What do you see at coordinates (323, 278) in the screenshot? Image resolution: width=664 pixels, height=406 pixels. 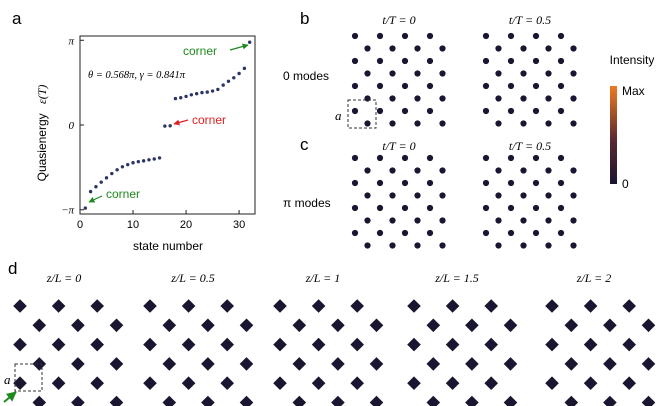 I see `panel-d-z-2: z/L = 1` at bounding box center [323, 278].